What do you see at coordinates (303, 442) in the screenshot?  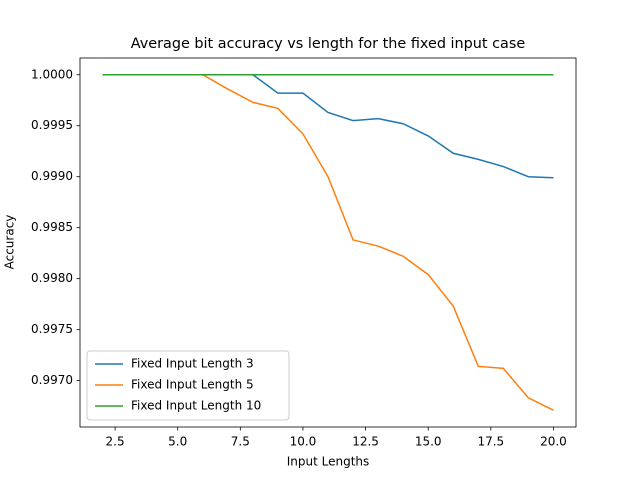 I see `x-tick-label: 10.0` at bounding box center [303, 442].